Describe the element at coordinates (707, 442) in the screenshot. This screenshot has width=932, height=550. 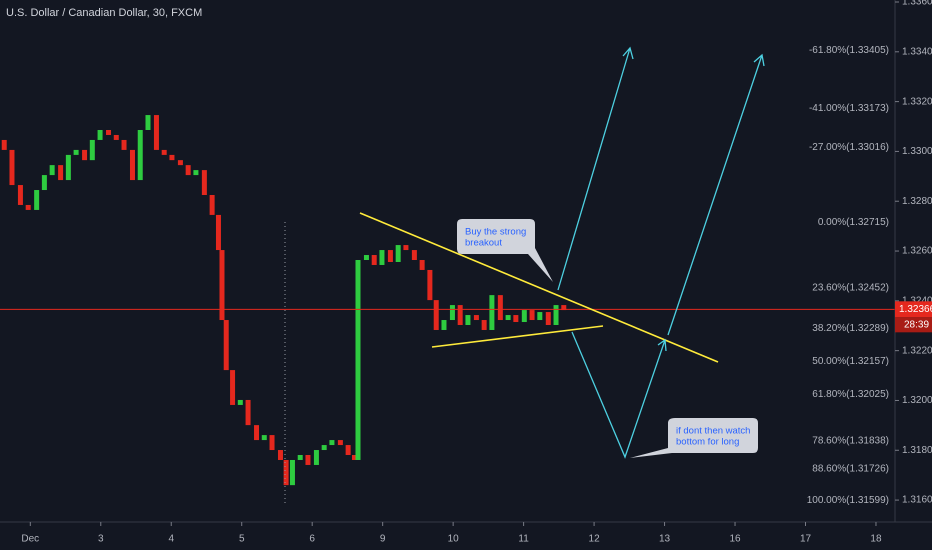
I see `callout-text: bottom for long` at that location.